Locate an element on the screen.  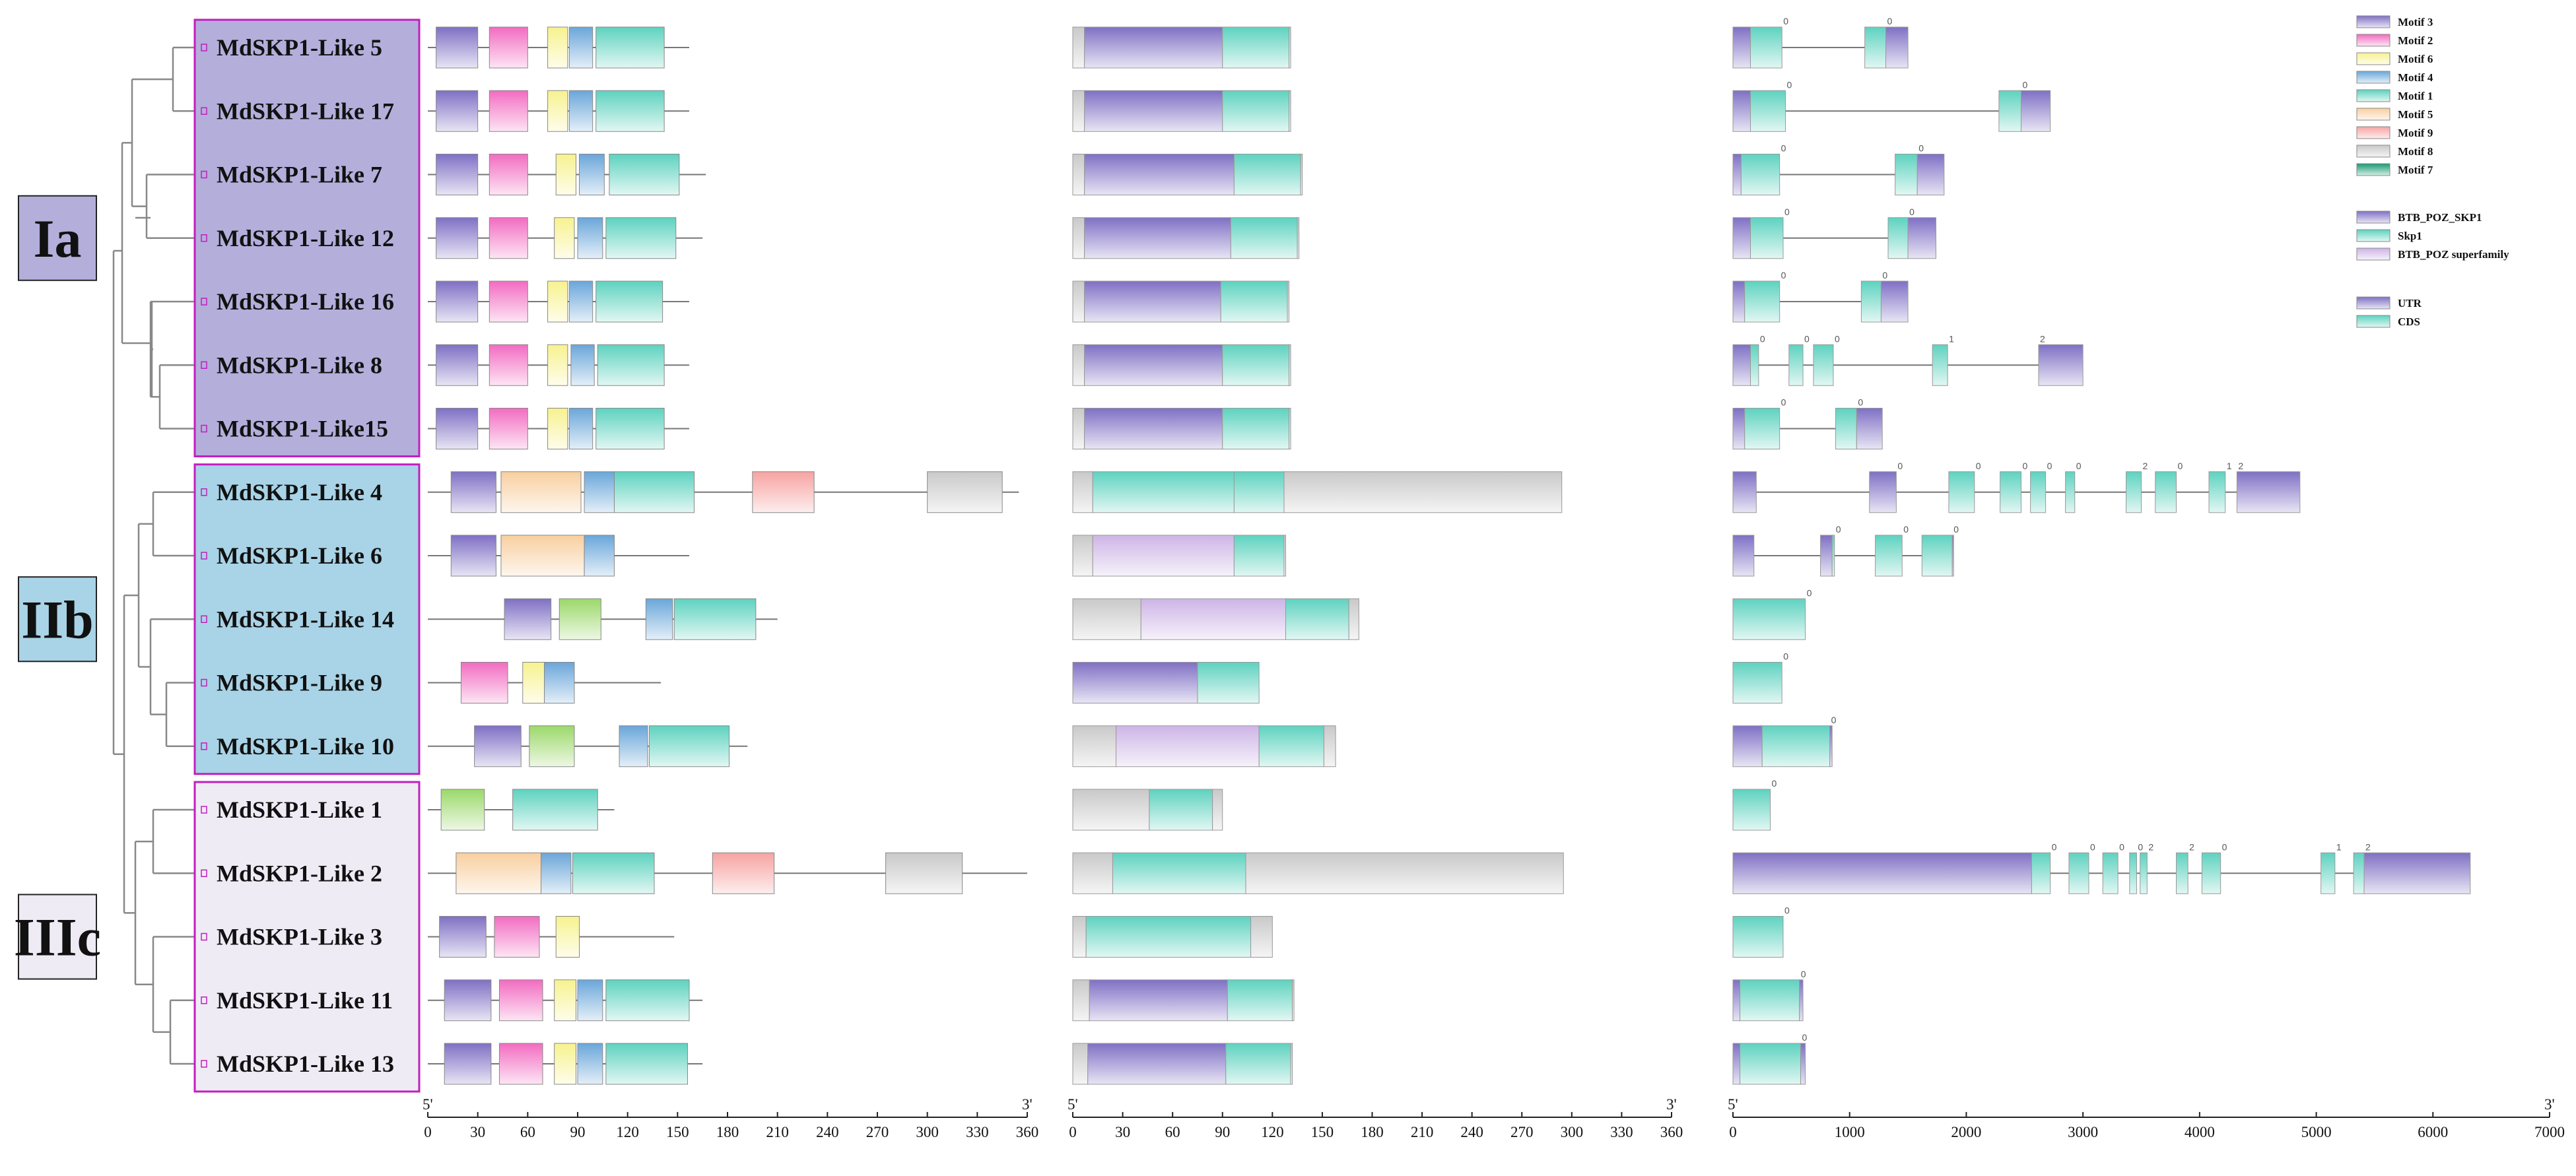
axis-tick-label: 330 is located at coordinates (978, 1132).